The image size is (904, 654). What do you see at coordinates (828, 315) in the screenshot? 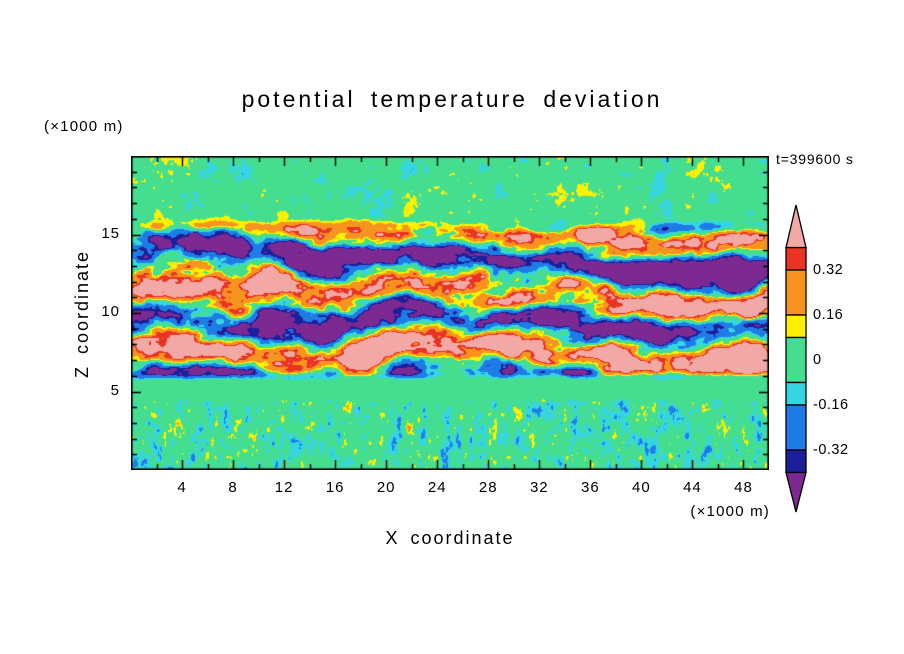
I see `colorbar-tick-label: 0.16` at bounding box center [828, 315].